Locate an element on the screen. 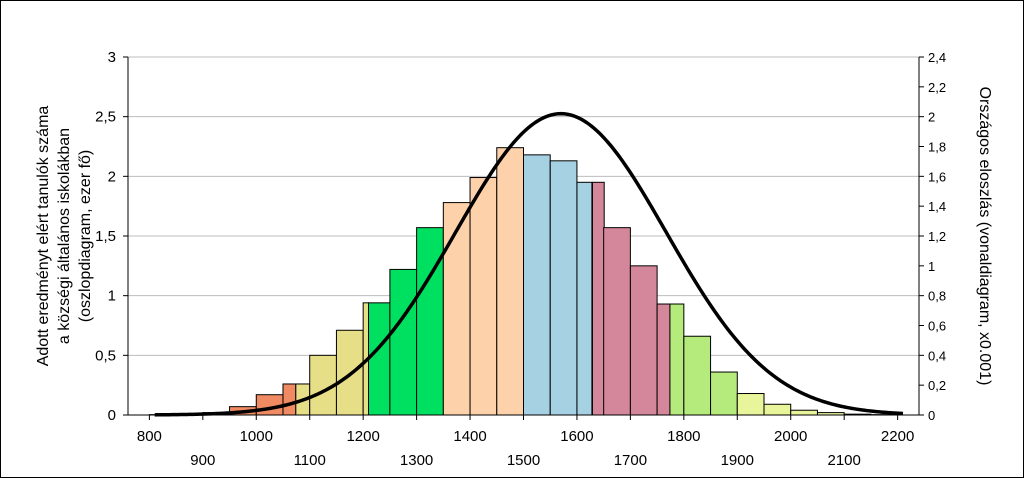 The width and height of the screenshot is (1024, 478). y-axis-title-line-3: (oszlopdiagram, ezer fő) is located at coordinates (85, 236).